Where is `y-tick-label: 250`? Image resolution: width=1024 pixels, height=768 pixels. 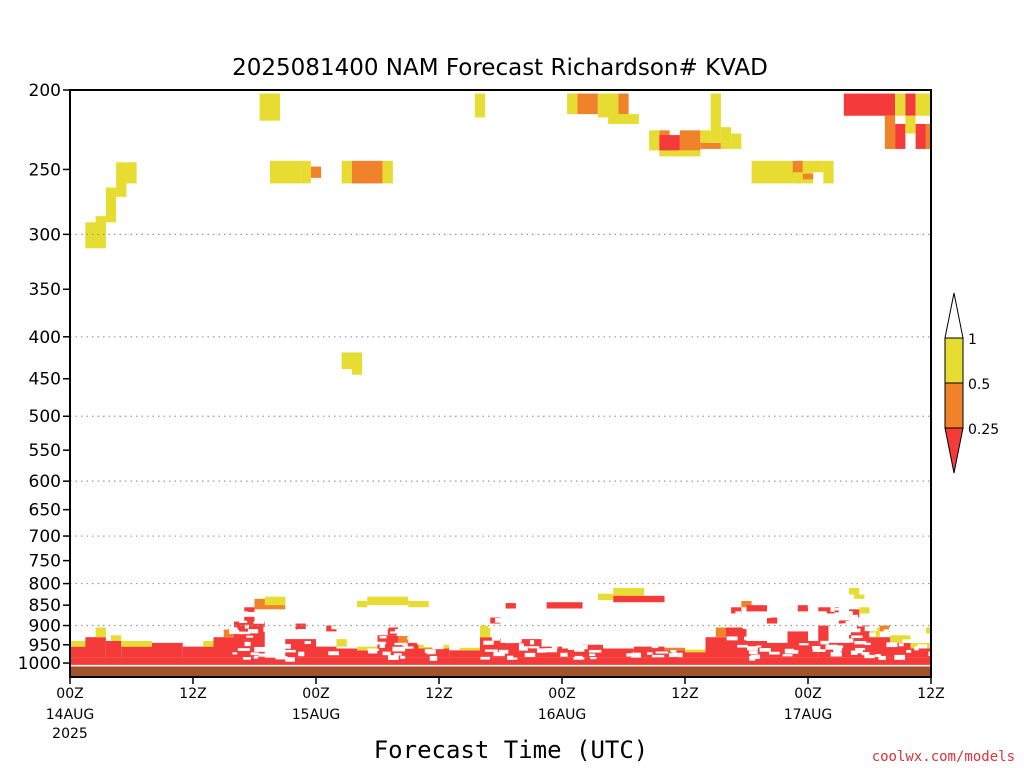 y-tick-label: 250 is located at coordinates (45, 170).